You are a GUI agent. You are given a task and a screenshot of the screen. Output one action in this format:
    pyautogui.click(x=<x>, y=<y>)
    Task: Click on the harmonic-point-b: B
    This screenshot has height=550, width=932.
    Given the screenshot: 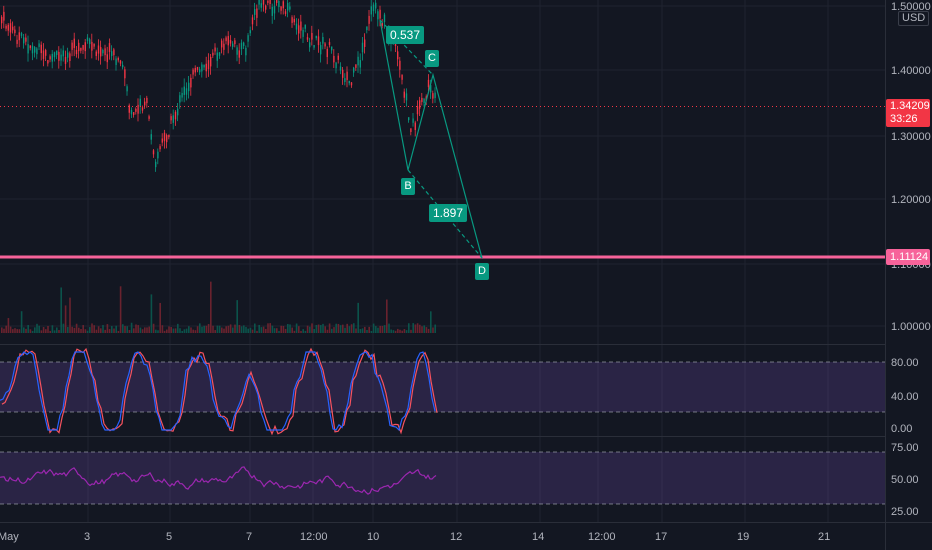 What is the action you would take?
    pyautogui.click(x=408, y=186)
    